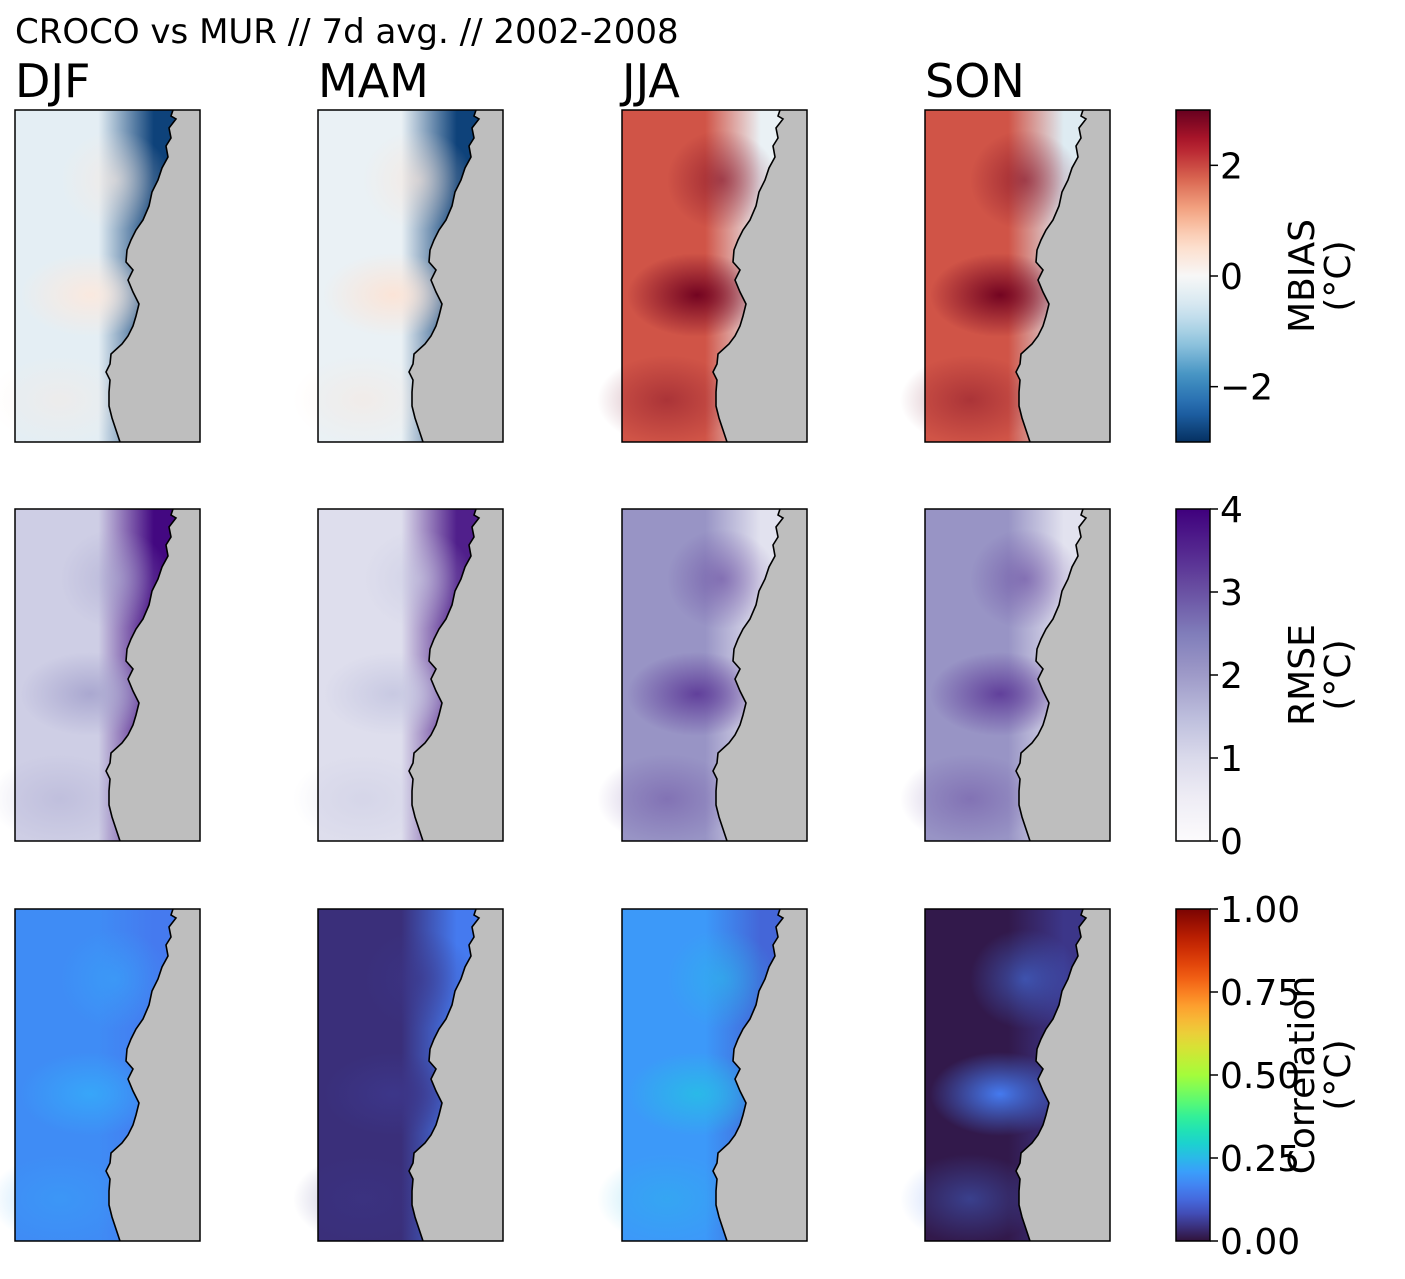  I want to click on colorbar-tick-label: 0.50, so click(1260, 1076).